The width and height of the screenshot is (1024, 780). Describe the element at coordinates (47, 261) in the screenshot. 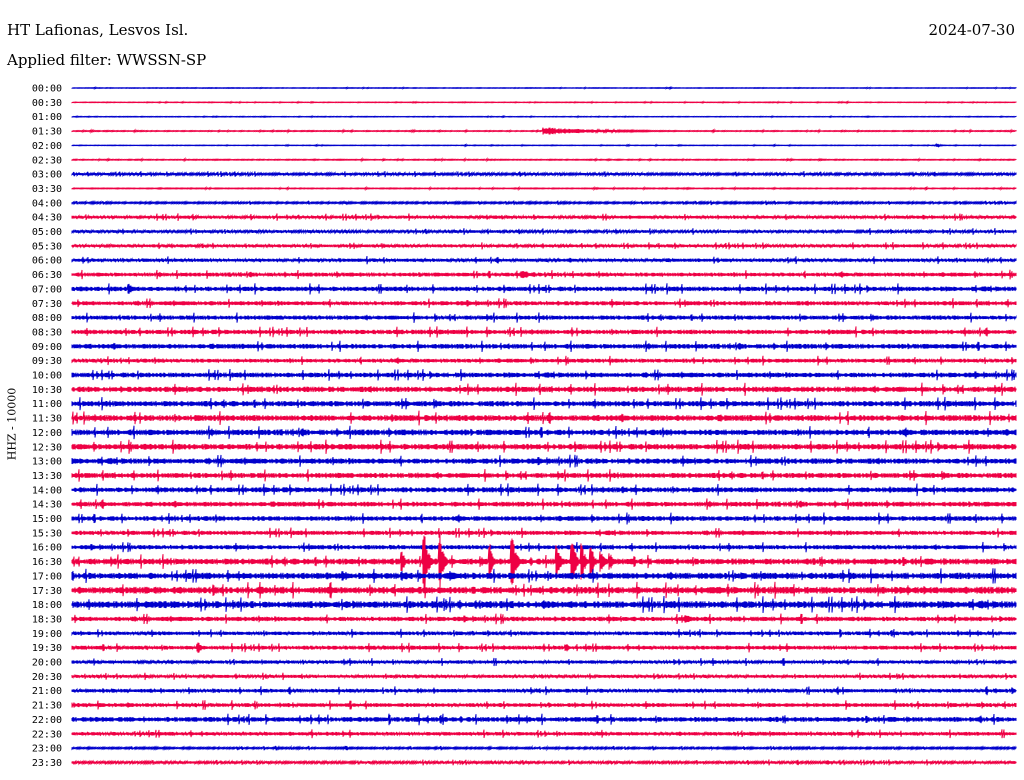

I see `row-time-label: 06:00` at that location.